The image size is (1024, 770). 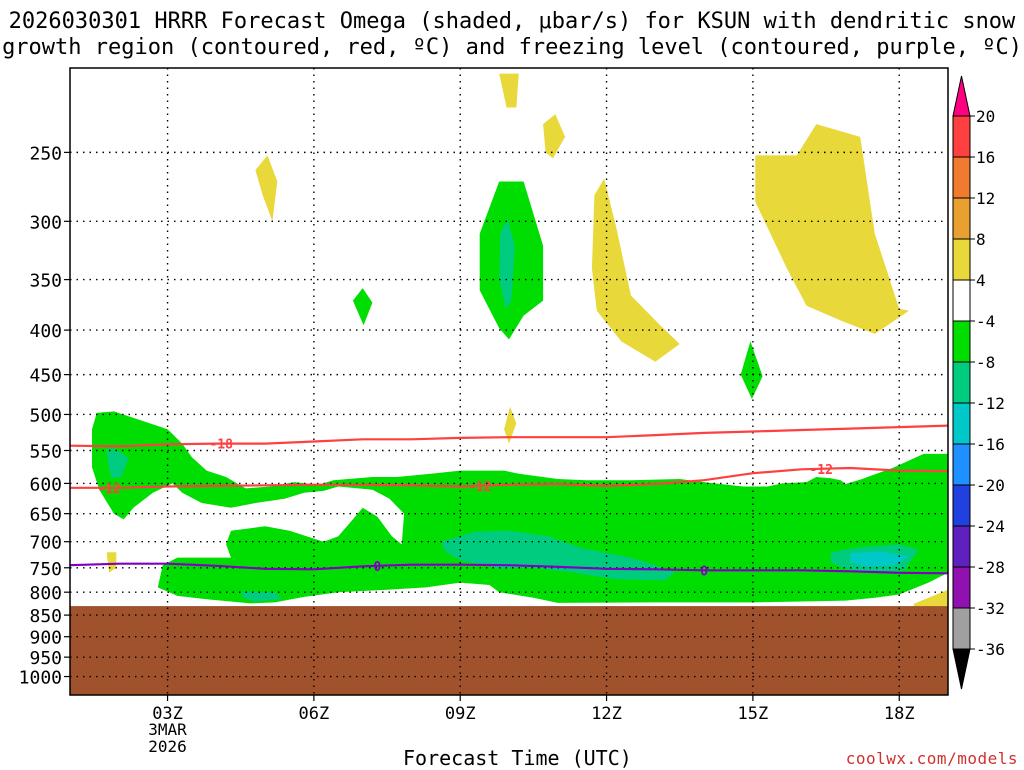 I want to click on colorbar-top-arrow, so click(x=961, y=96).